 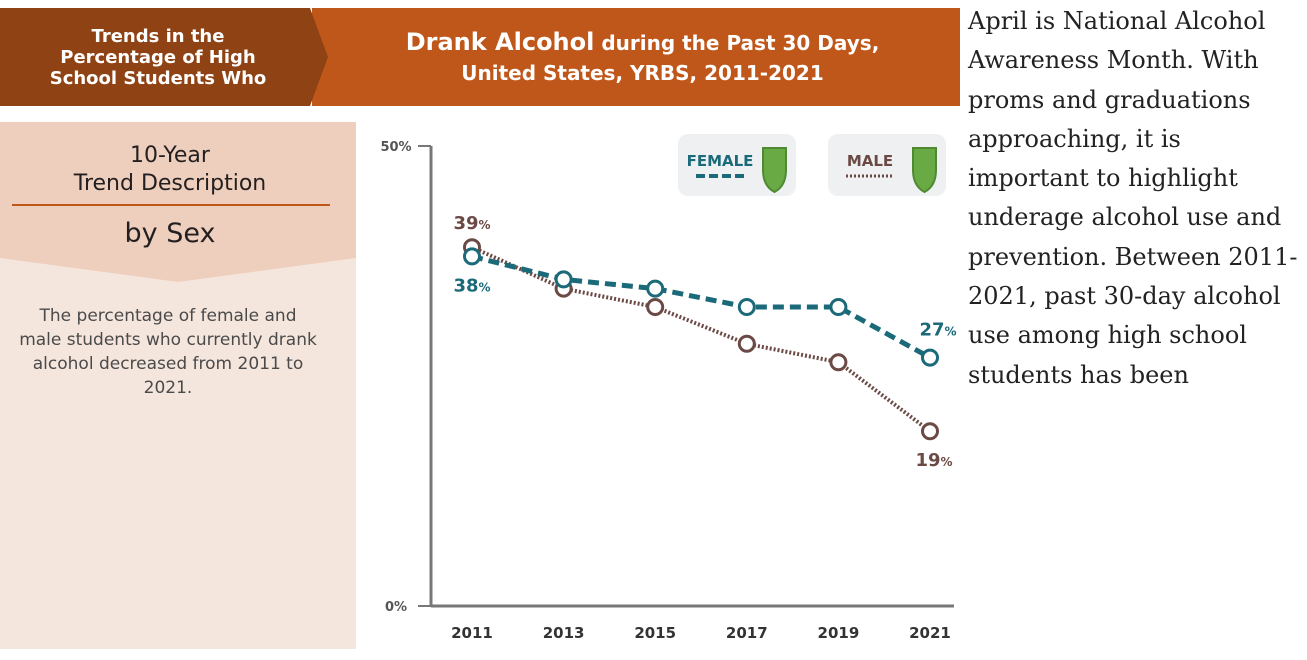 I want to click on chart-title-rest: during the Past 30 Days,, so click(x=737, y=42).